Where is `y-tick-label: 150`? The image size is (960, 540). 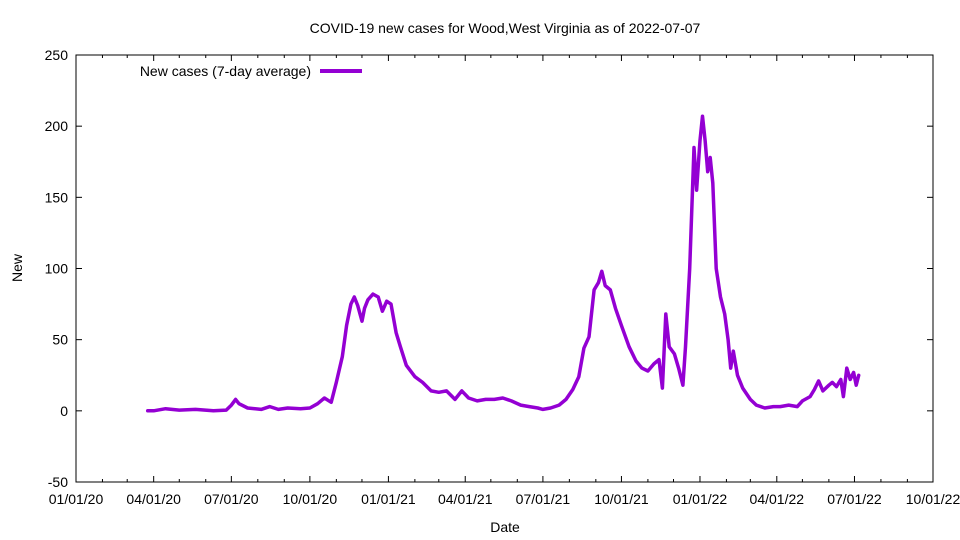
y-tick-label: 150 is located at coordinates (57, 197).